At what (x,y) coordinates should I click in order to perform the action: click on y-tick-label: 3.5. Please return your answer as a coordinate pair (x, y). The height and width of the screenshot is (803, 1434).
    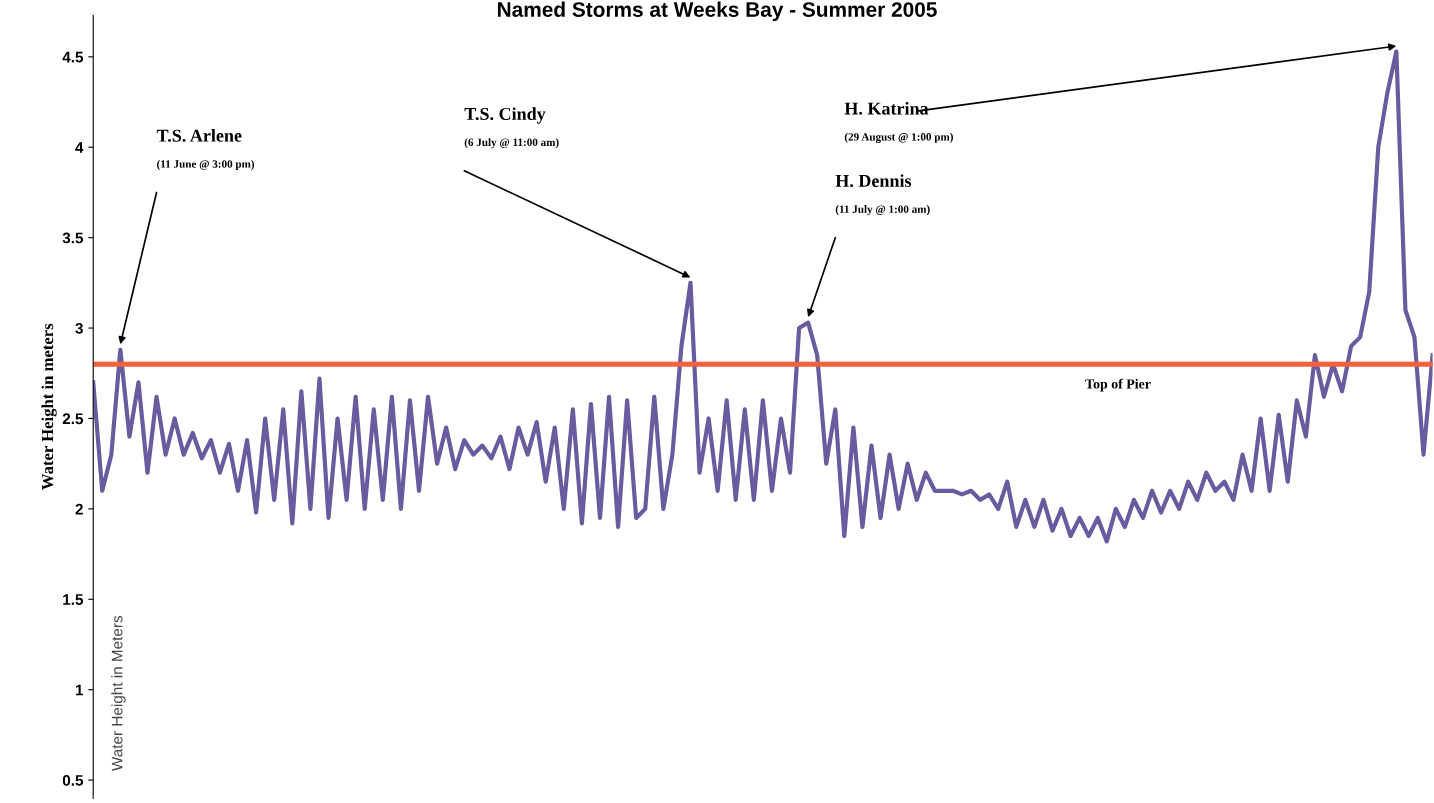
    Looking at the image, I should click on (73, 238).